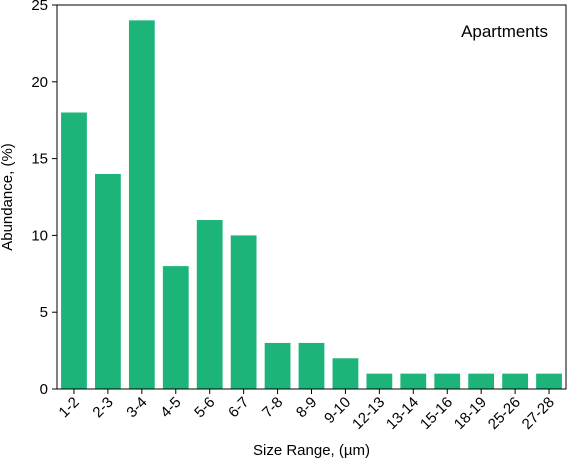  I want to click on y-tick-label: 0, so click(44, 389).